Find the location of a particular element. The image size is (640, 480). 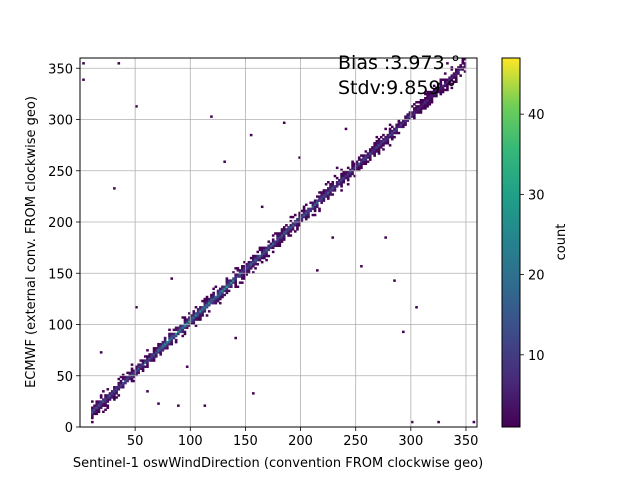

colorbar-tick-label: 30 is located at coordinates (536, 195).